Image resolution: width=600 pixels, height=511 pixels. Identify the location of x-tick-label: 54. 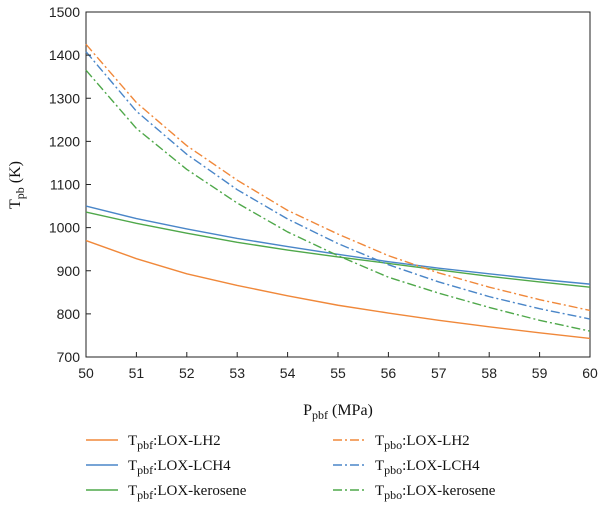
(288, 373).